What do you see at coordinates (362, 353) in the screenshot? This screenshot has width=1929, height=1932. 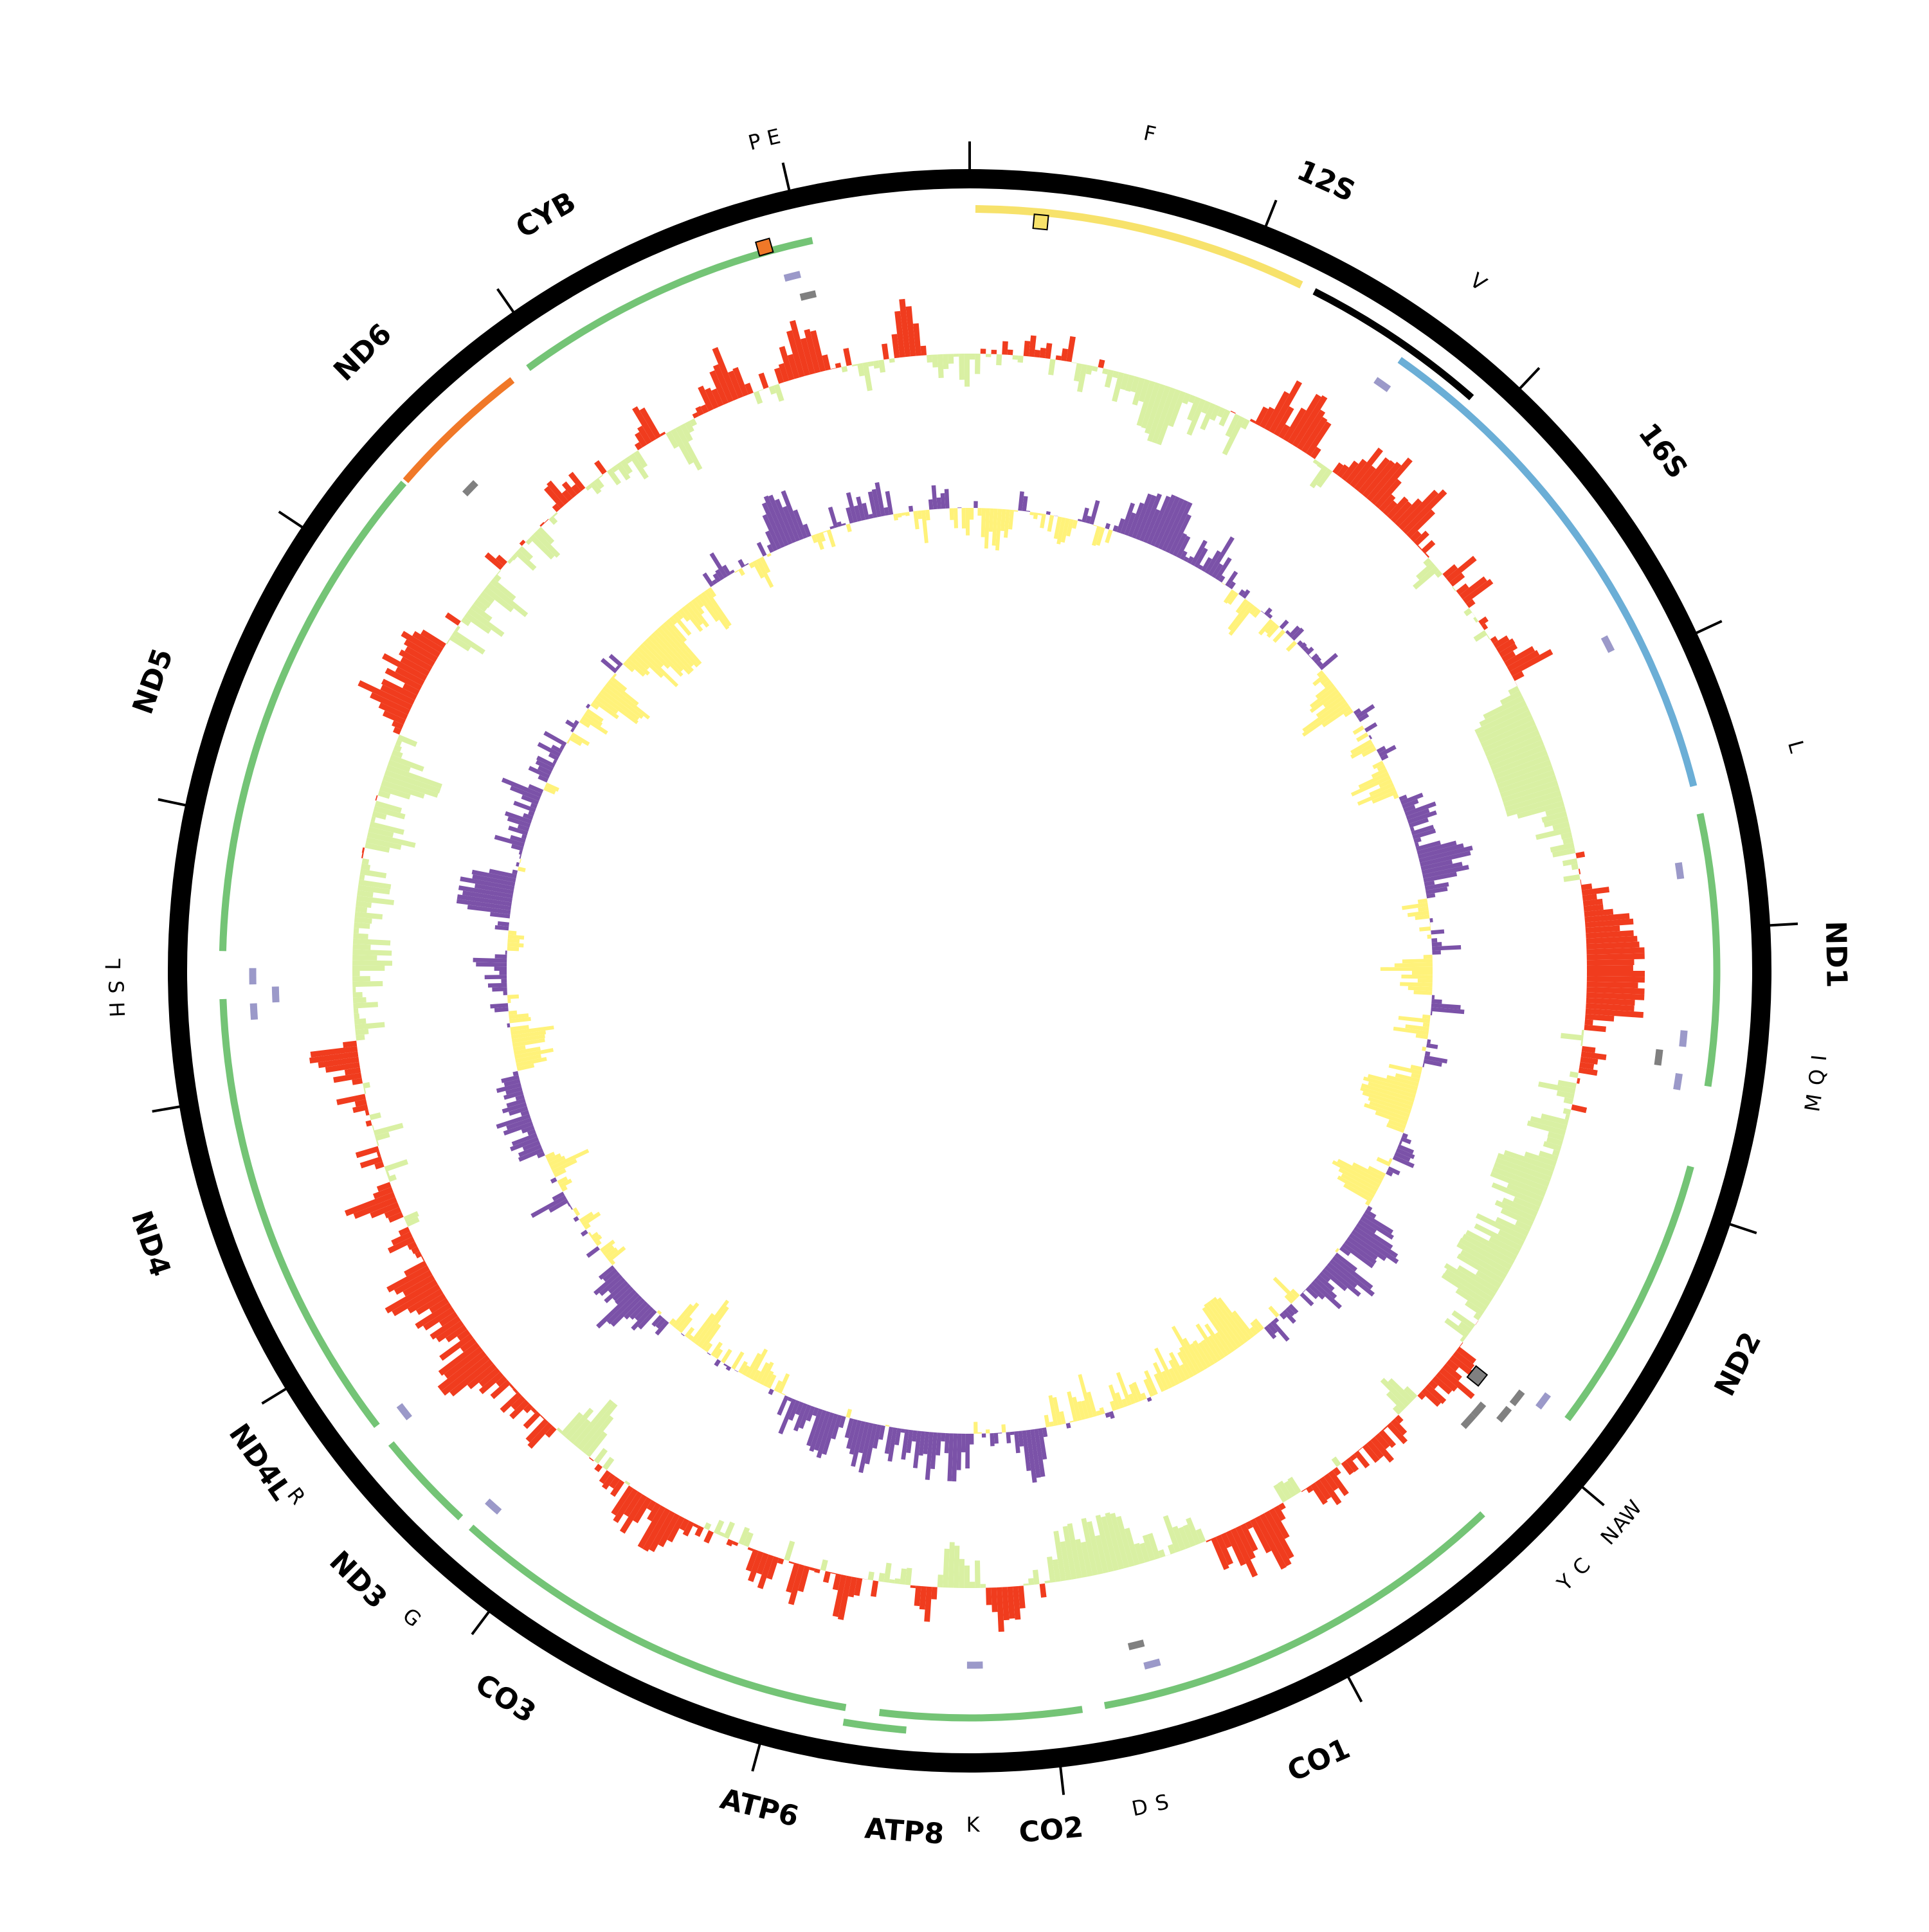 I see `gene-label-nd6: ND6` at bounding box center [362, 353].